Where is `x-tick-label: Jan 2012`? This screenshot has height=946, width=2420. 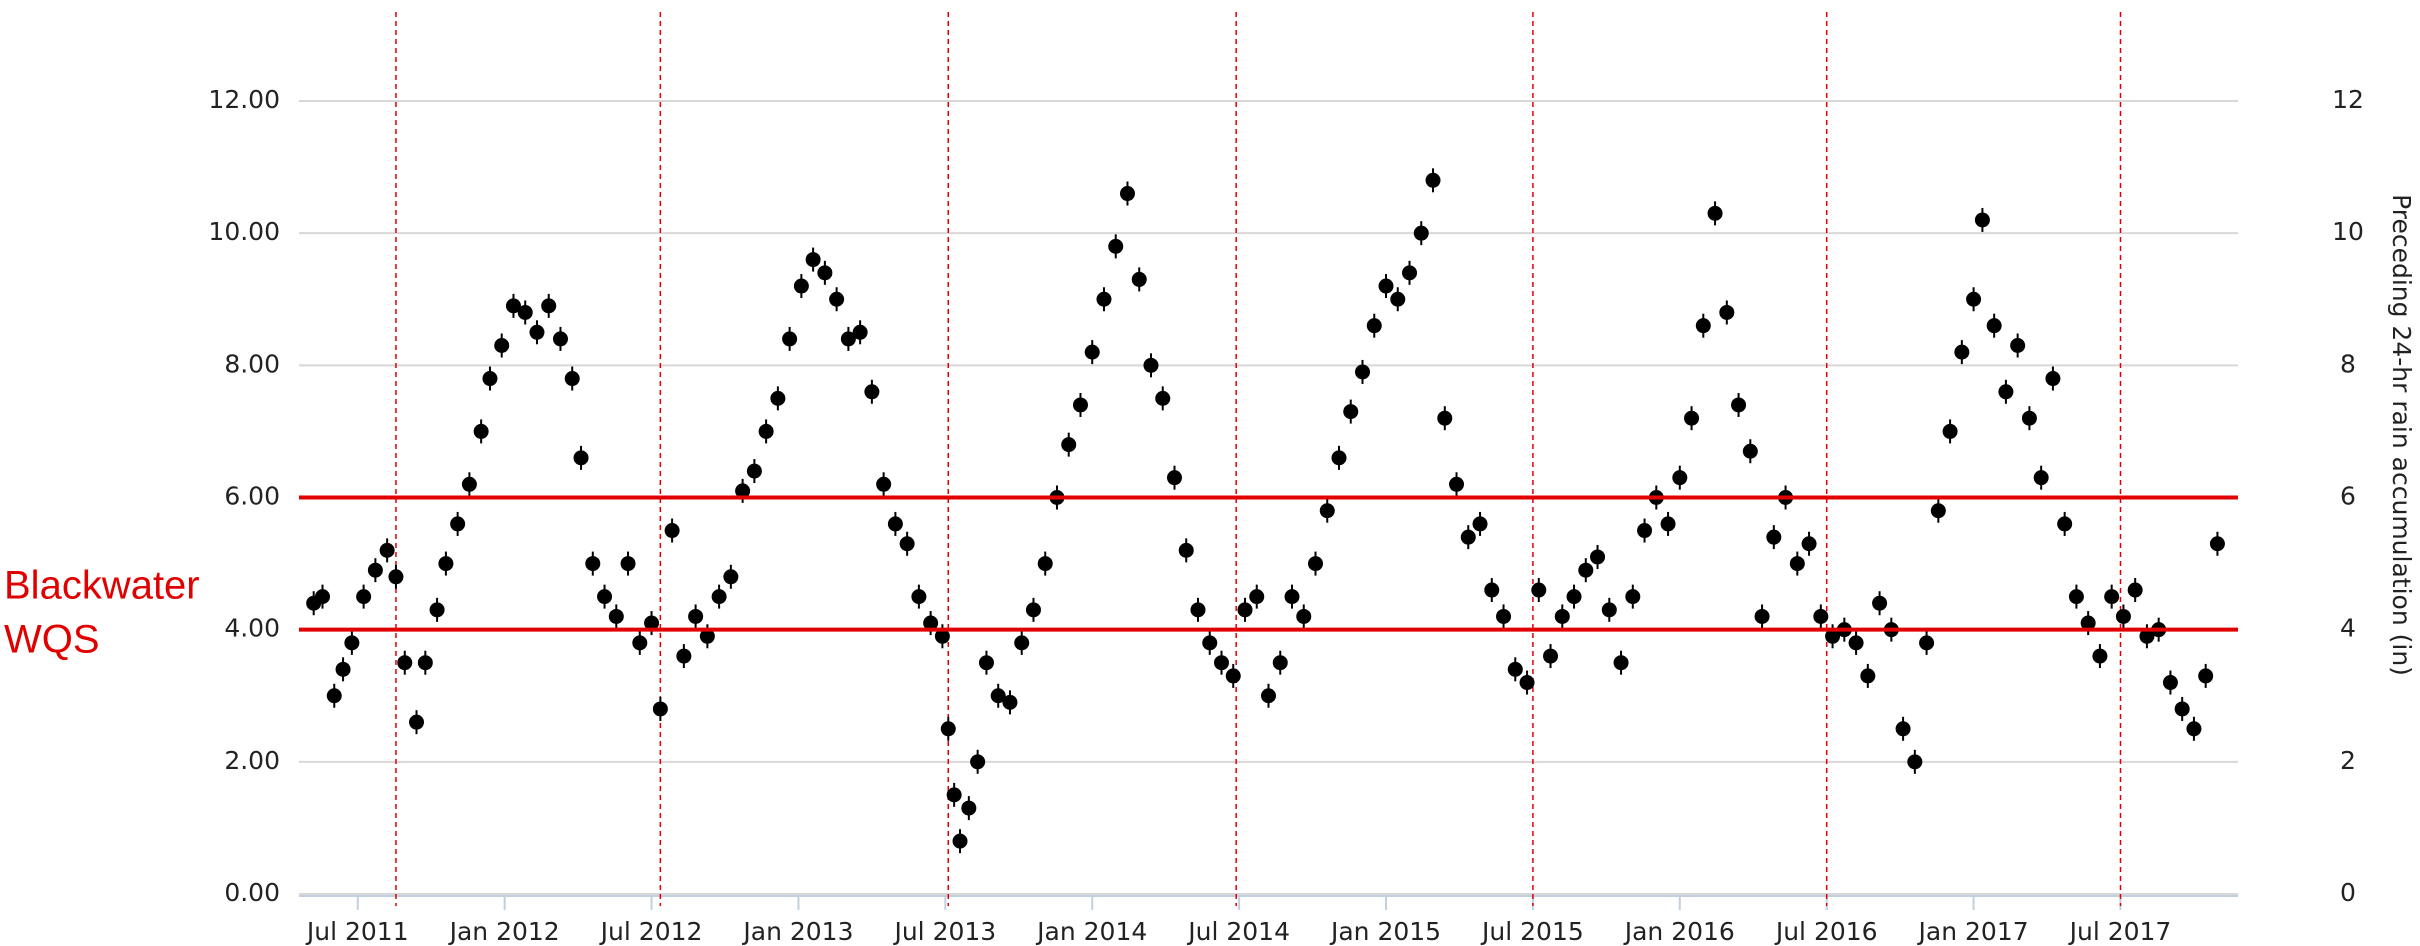 x-tick-label: Jan 2012 is located at coordinates (504, 931).